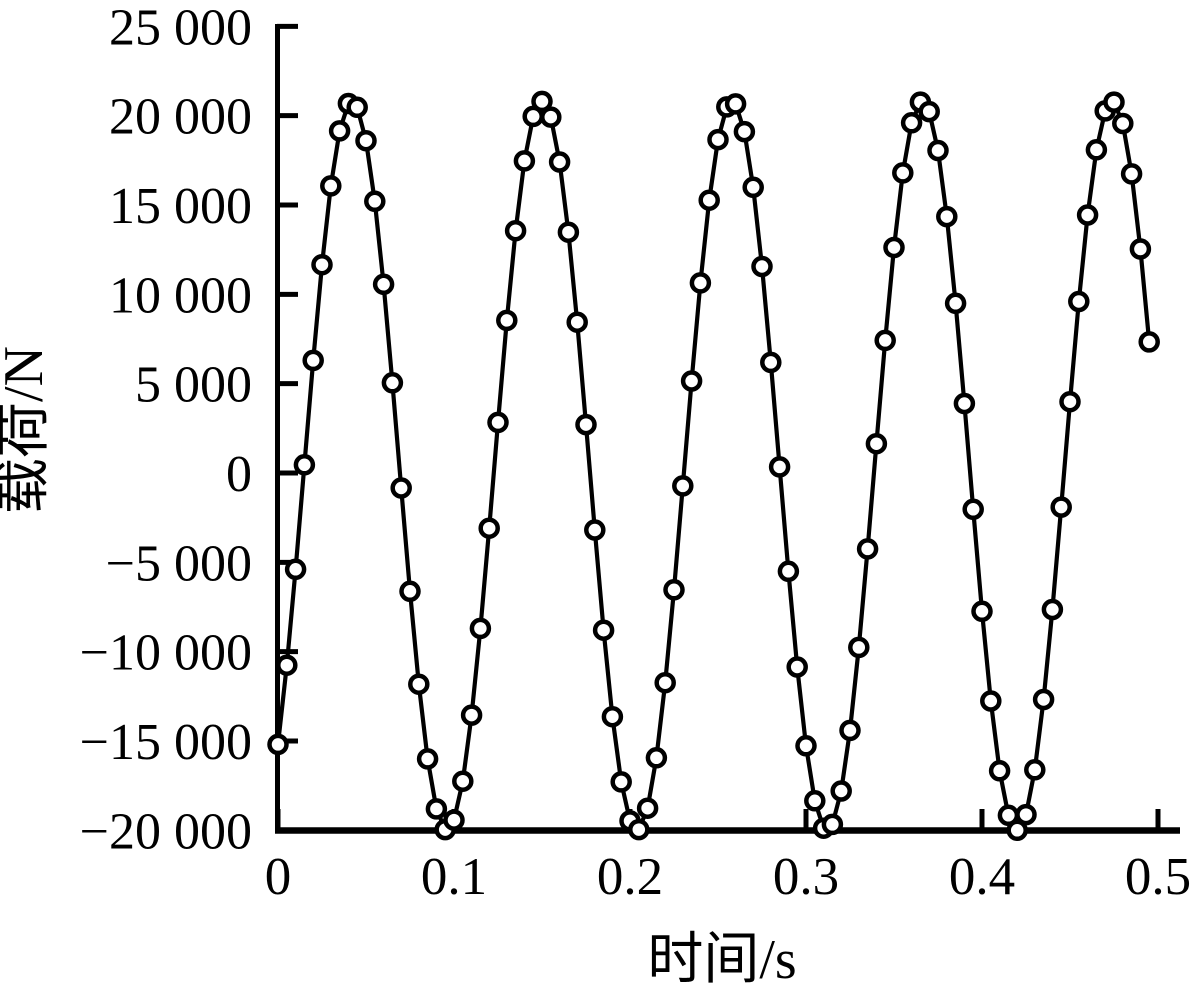 The image size is (1197, 999). I want to click on y-tick-label: 0, so click(239, 474).